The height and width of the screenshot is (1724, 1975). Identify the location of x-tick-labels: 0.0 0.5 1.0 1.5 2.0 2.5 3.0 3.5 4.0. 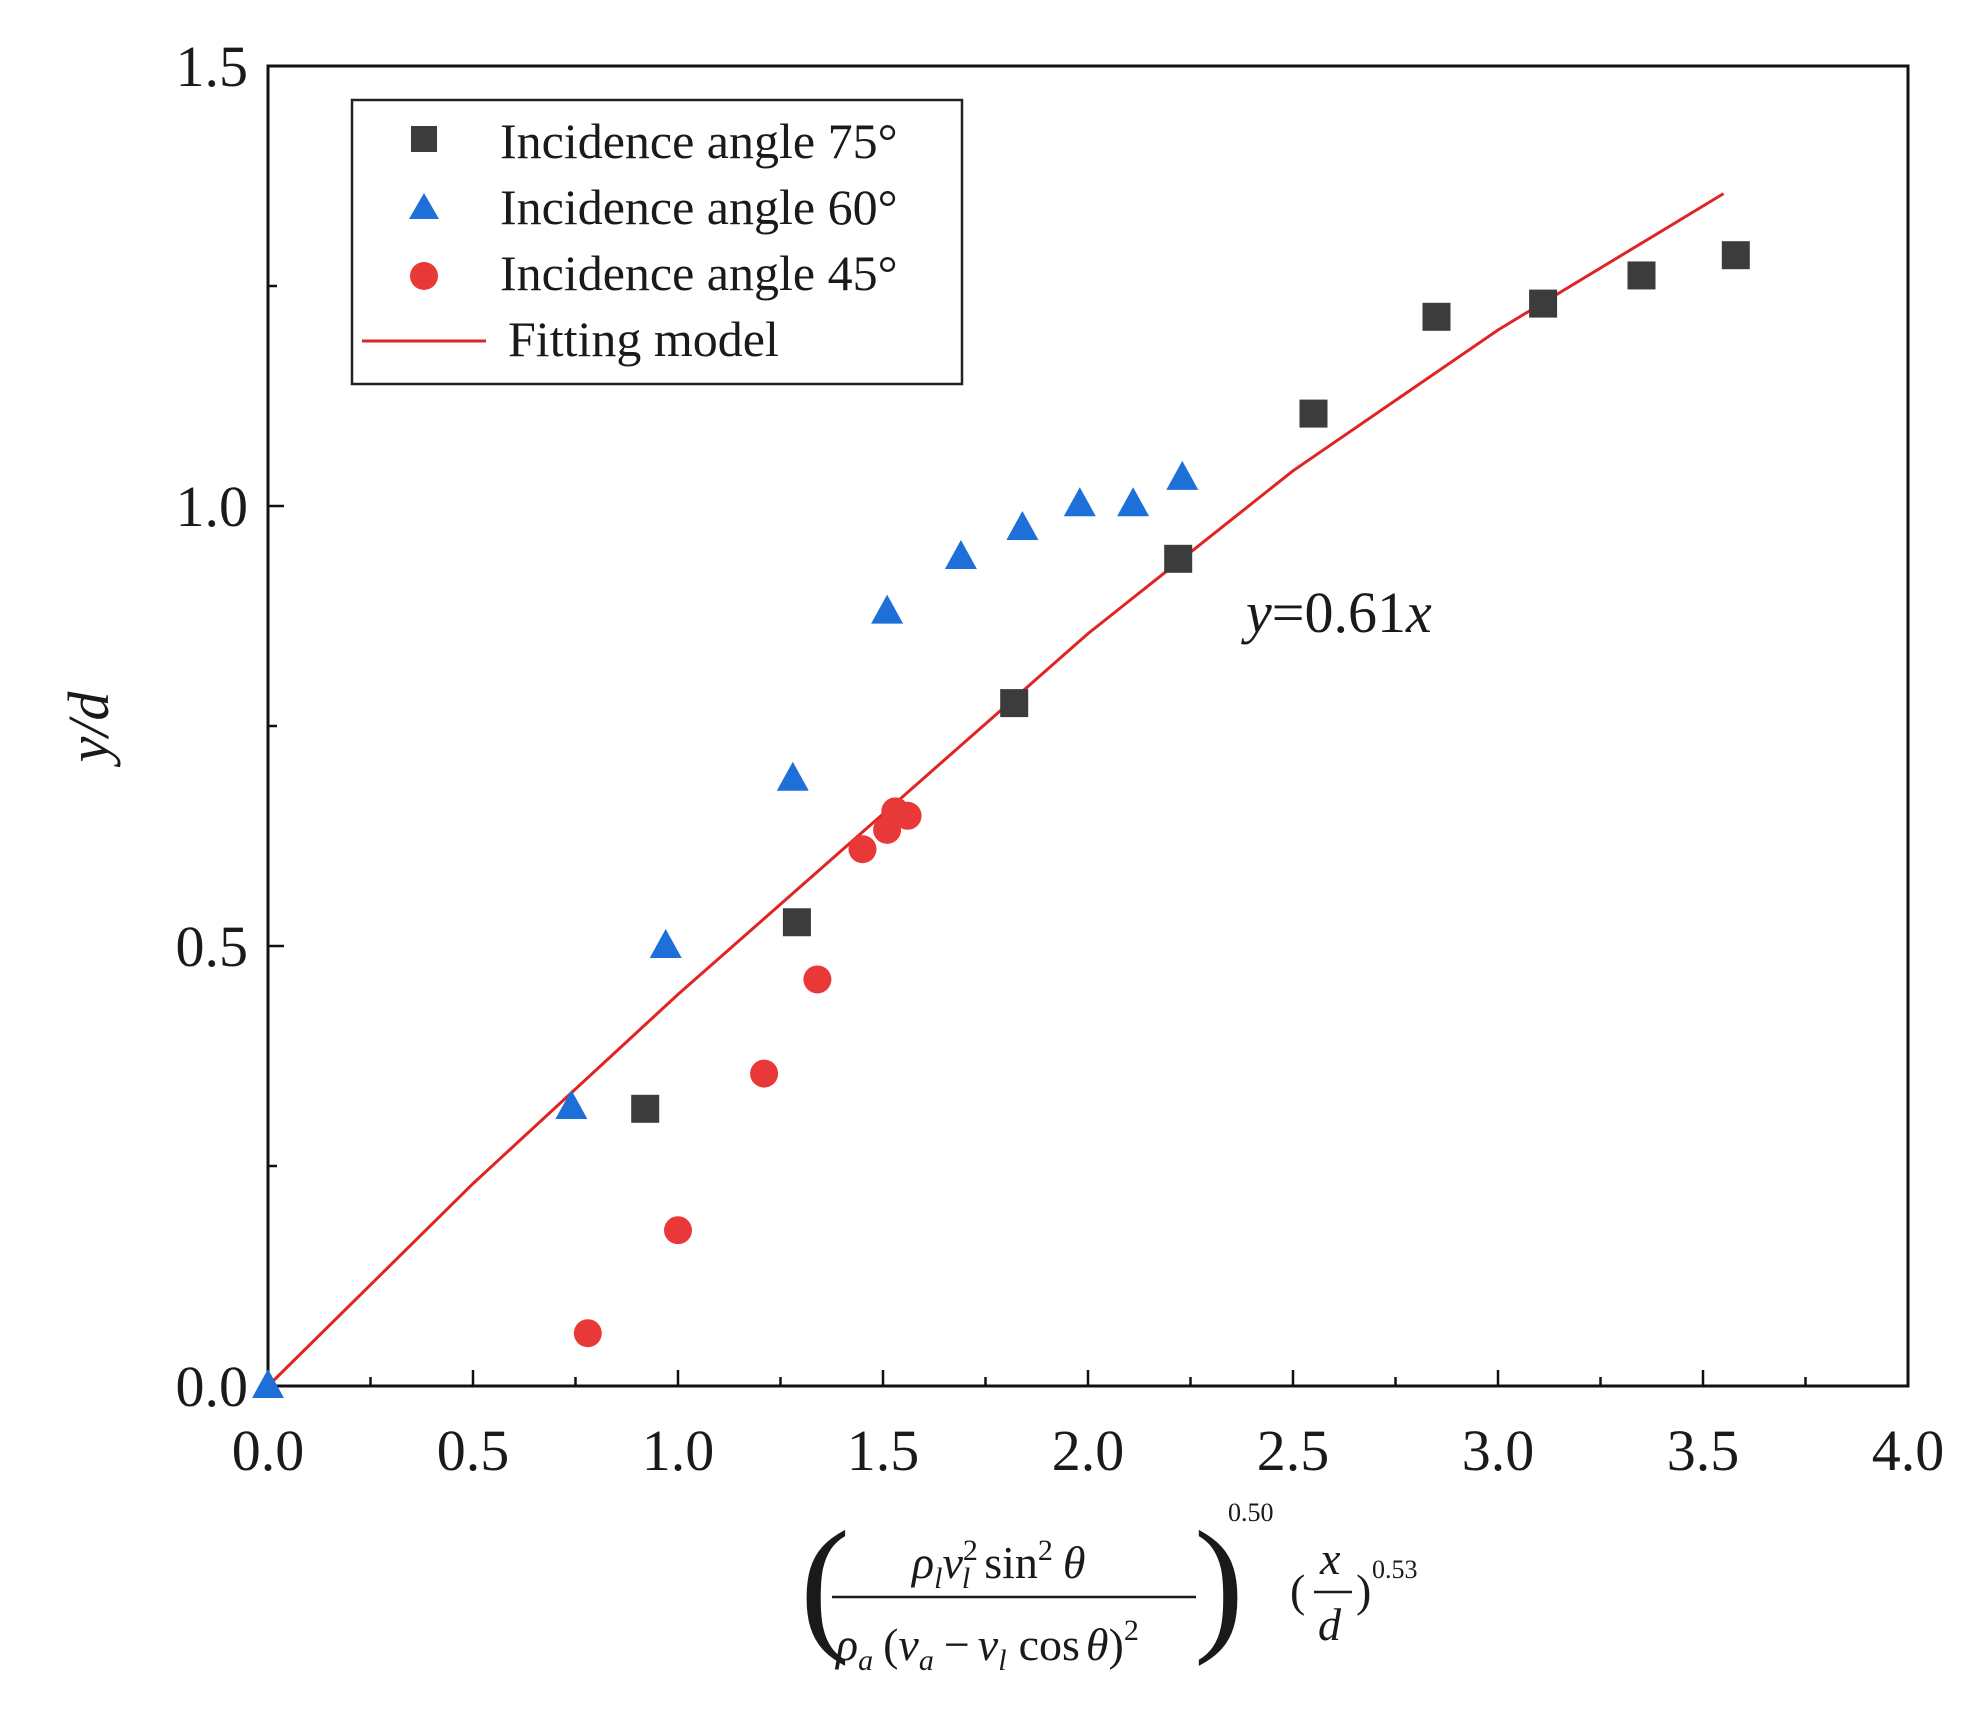
(1088, 1450).